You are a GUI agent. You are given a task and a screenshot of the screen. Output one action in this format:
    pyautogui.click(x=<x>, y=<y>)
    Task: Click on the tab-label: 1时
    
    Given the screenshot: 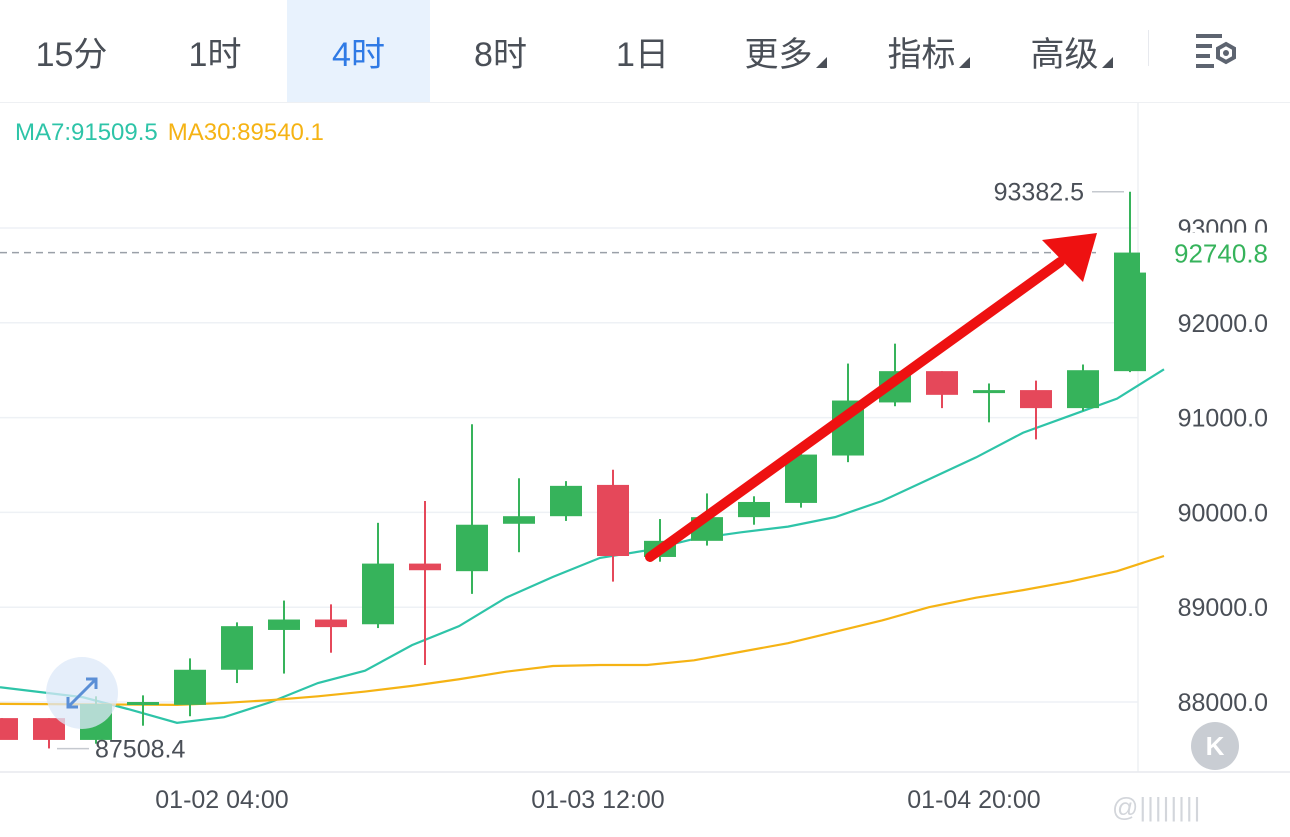 What is the action you would take?
    pyautogui.click(x=215, y=54)
    